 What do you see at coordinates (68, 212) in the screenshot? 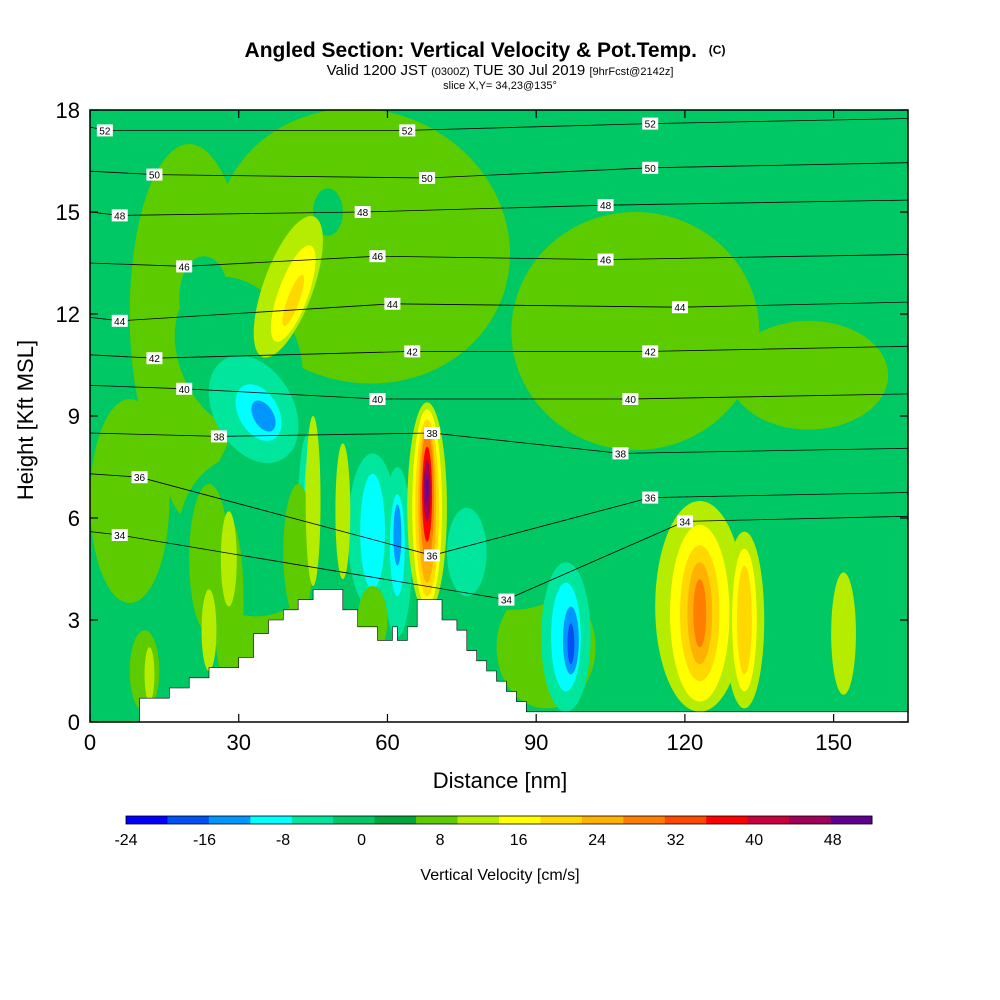
I see `y-tick-label-5: 15` at bounding box center [68, 212].